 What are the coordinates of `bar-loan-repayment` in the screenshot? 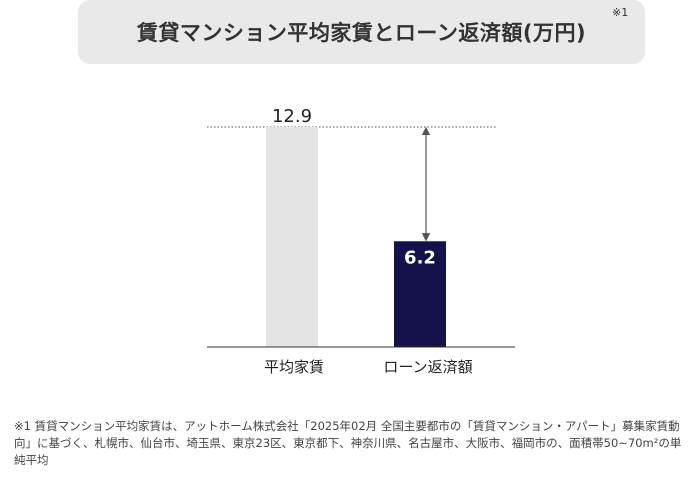 It's located at (420, 294).